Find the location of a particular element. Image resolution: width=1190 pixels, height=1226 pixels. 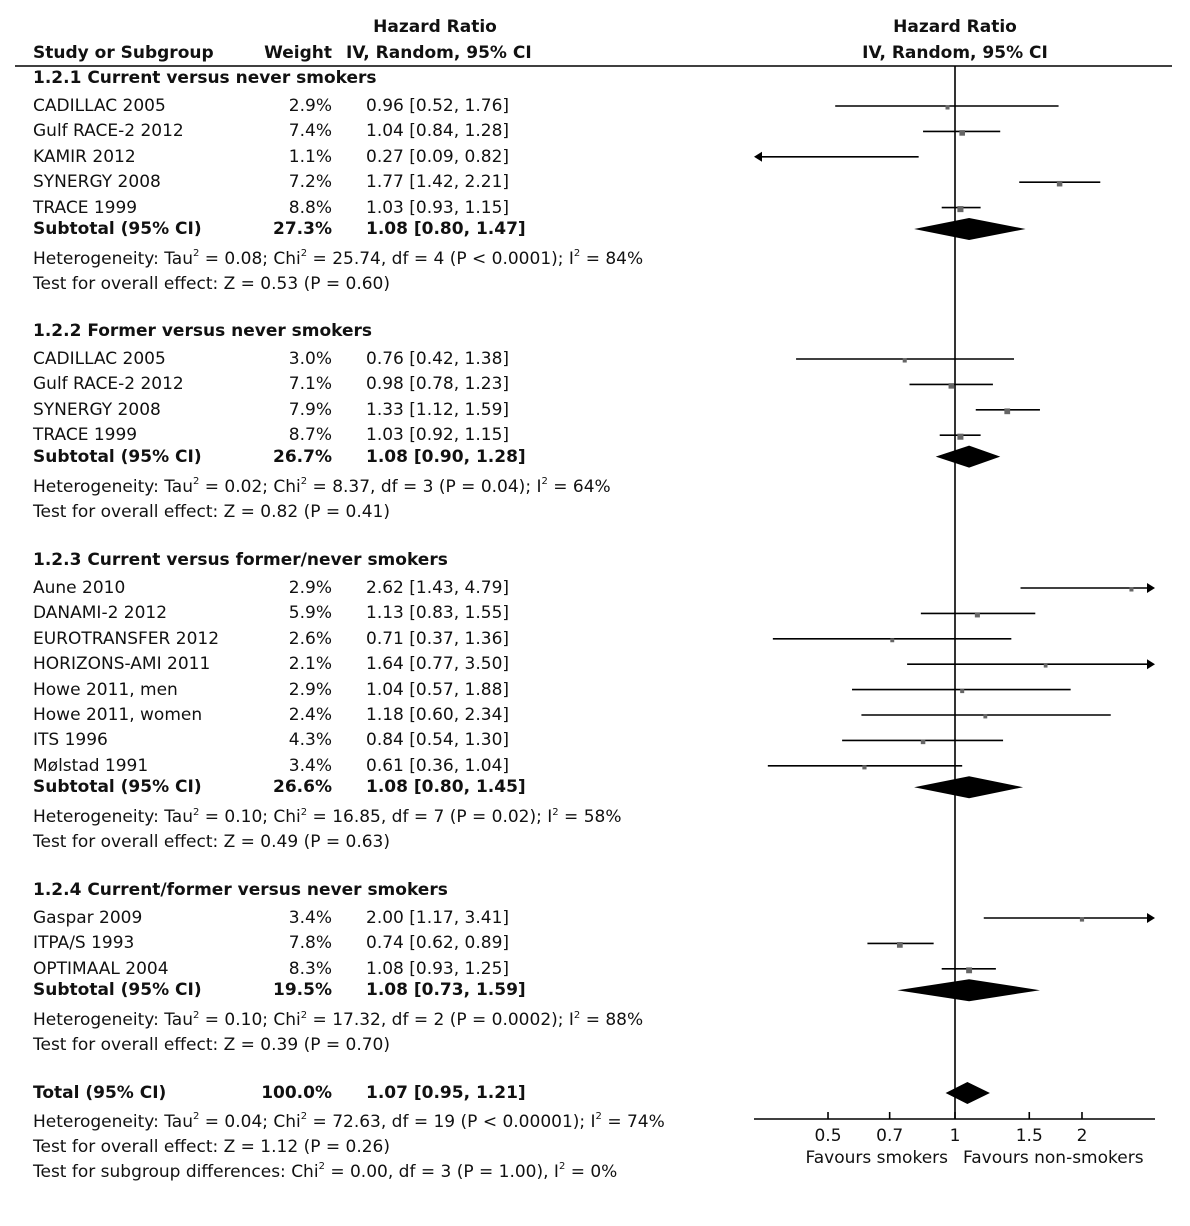

study-name: Aune 2010 is located at coordinates (79, 588).